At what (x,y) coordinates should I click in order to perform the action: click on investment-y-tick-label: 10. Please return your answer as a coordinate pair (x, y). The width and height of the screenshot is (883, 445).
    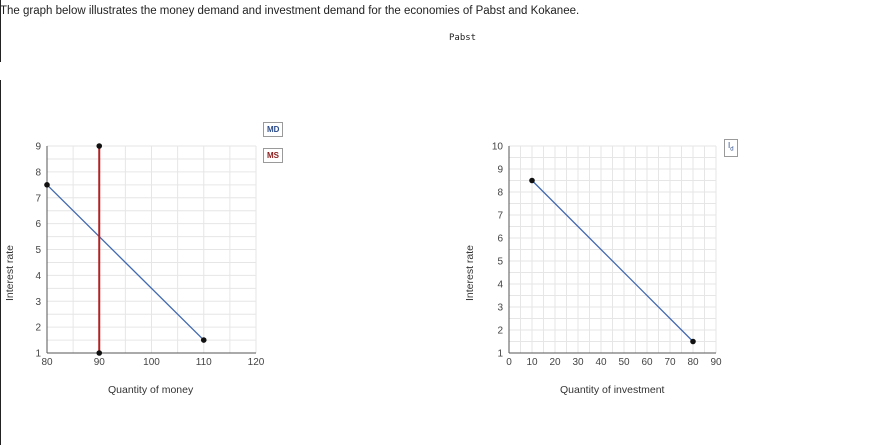
    Looking at the image, I should click on (498, 147).